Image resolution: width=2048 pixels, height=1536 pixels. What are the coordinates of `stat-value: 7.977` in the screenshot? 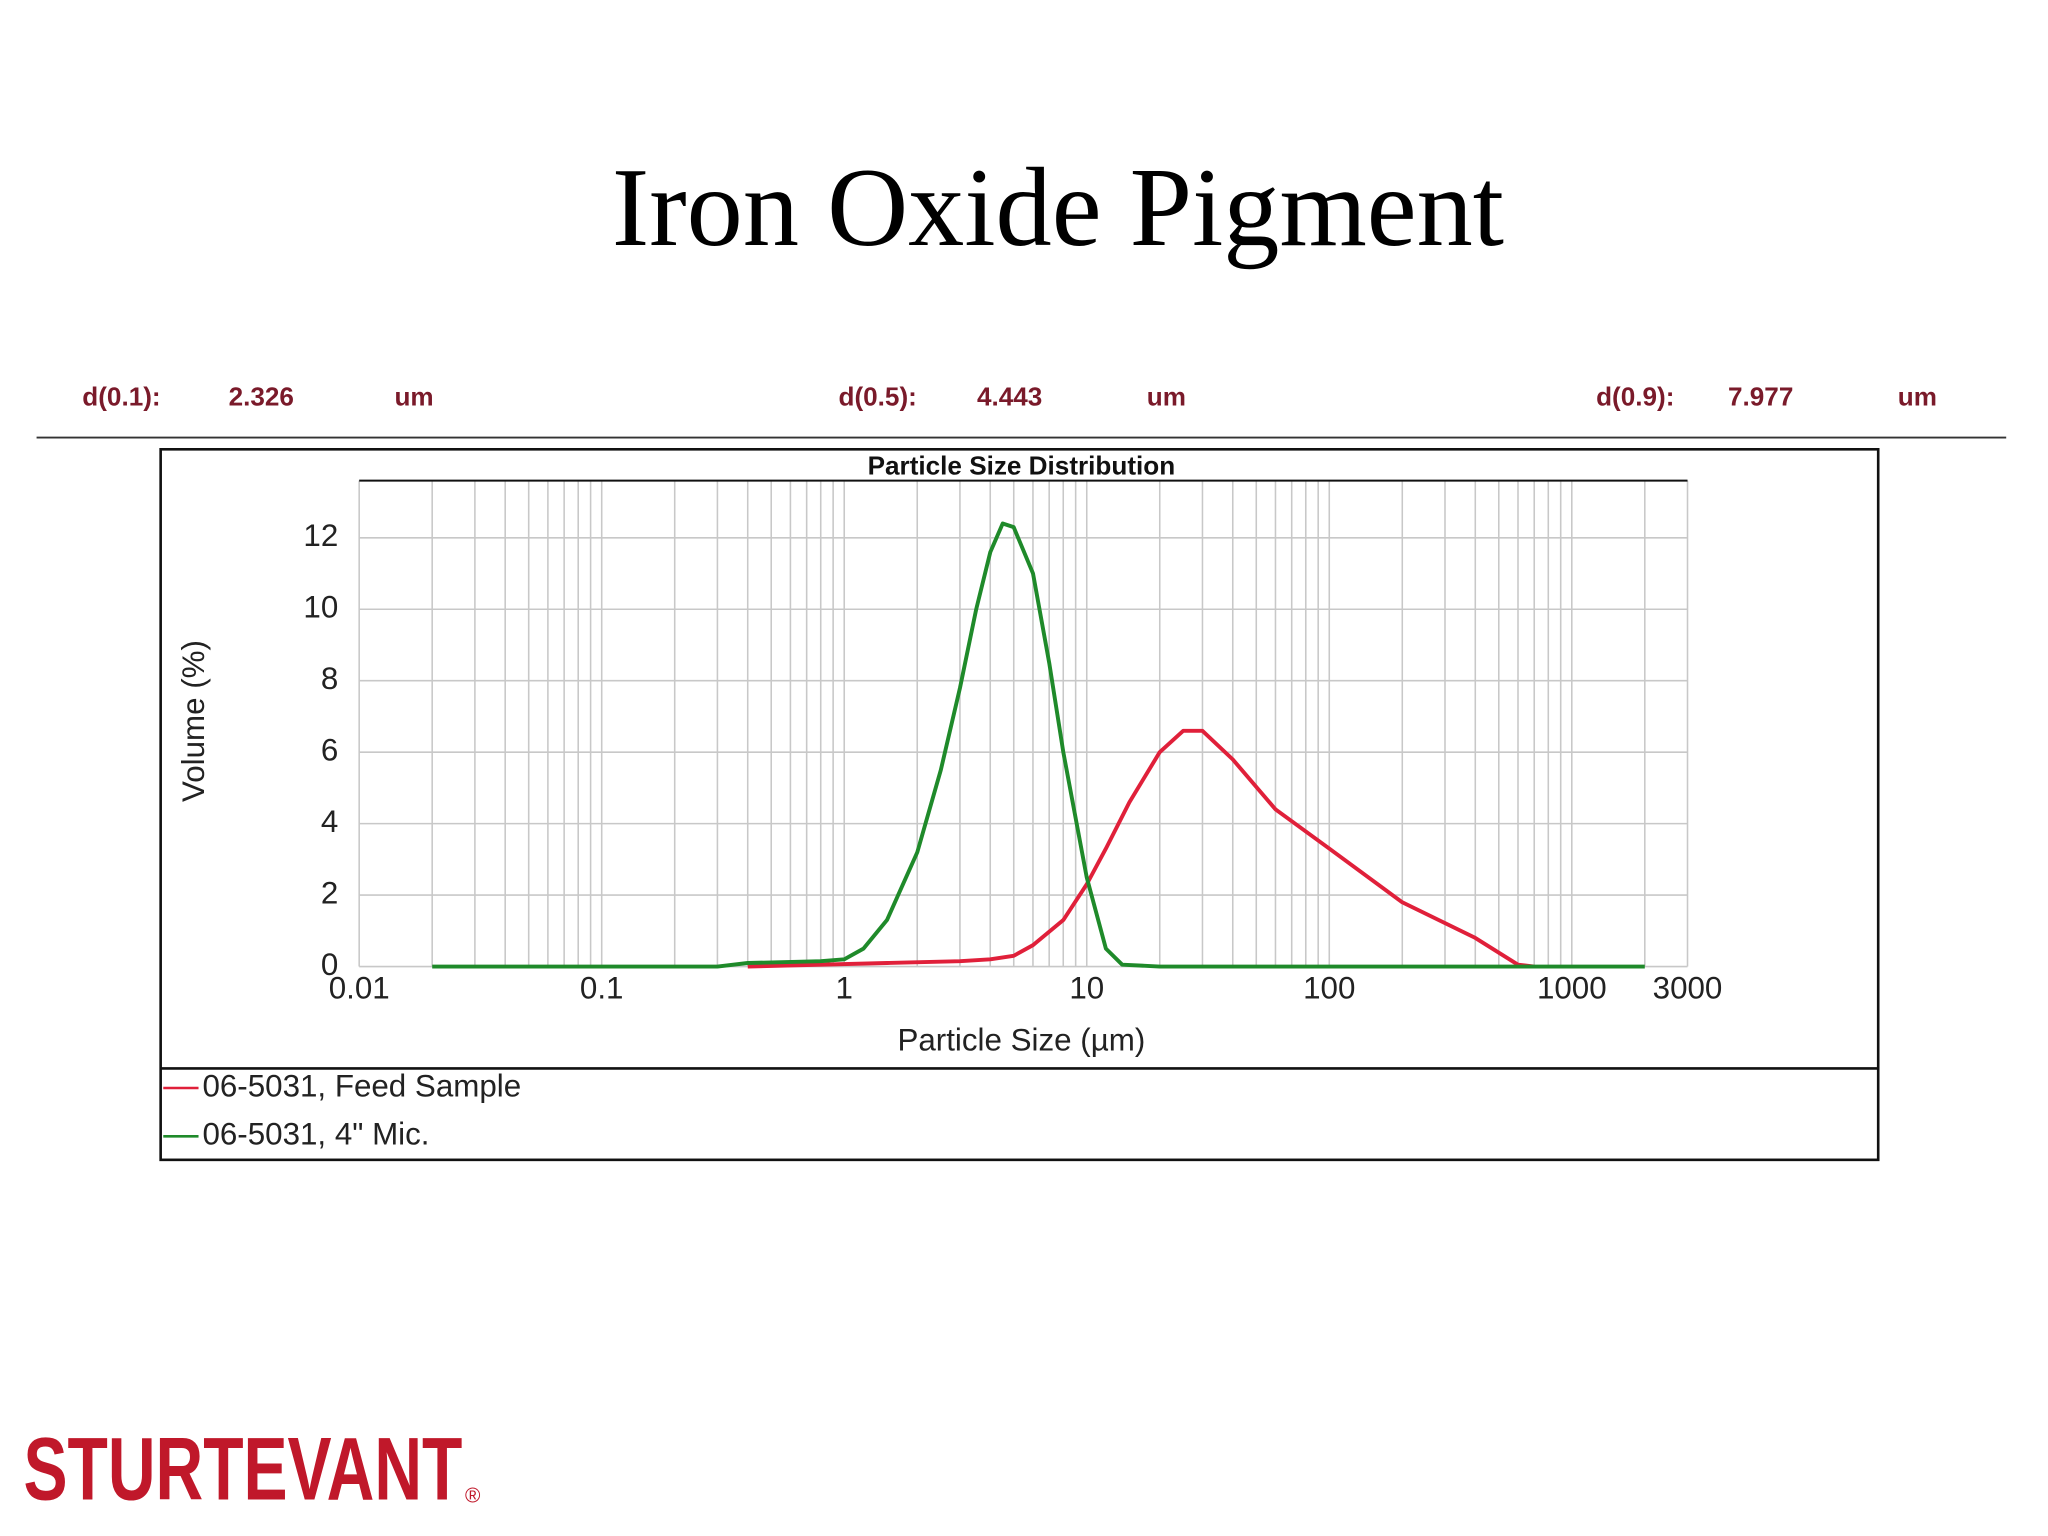 It's located at (1760, 396).